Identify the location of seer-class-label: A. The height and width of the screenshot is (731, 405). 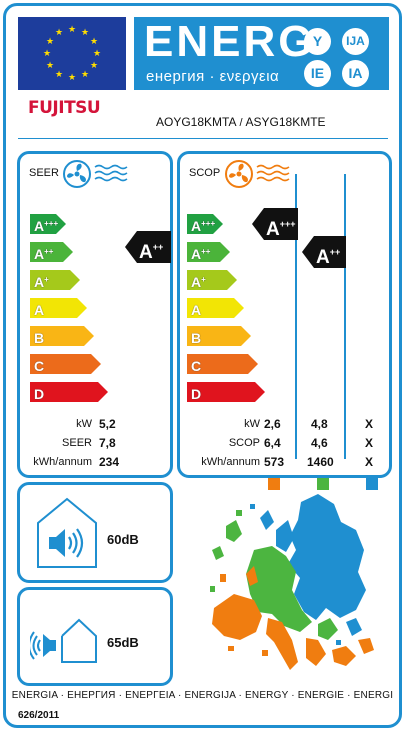
(39, 310).